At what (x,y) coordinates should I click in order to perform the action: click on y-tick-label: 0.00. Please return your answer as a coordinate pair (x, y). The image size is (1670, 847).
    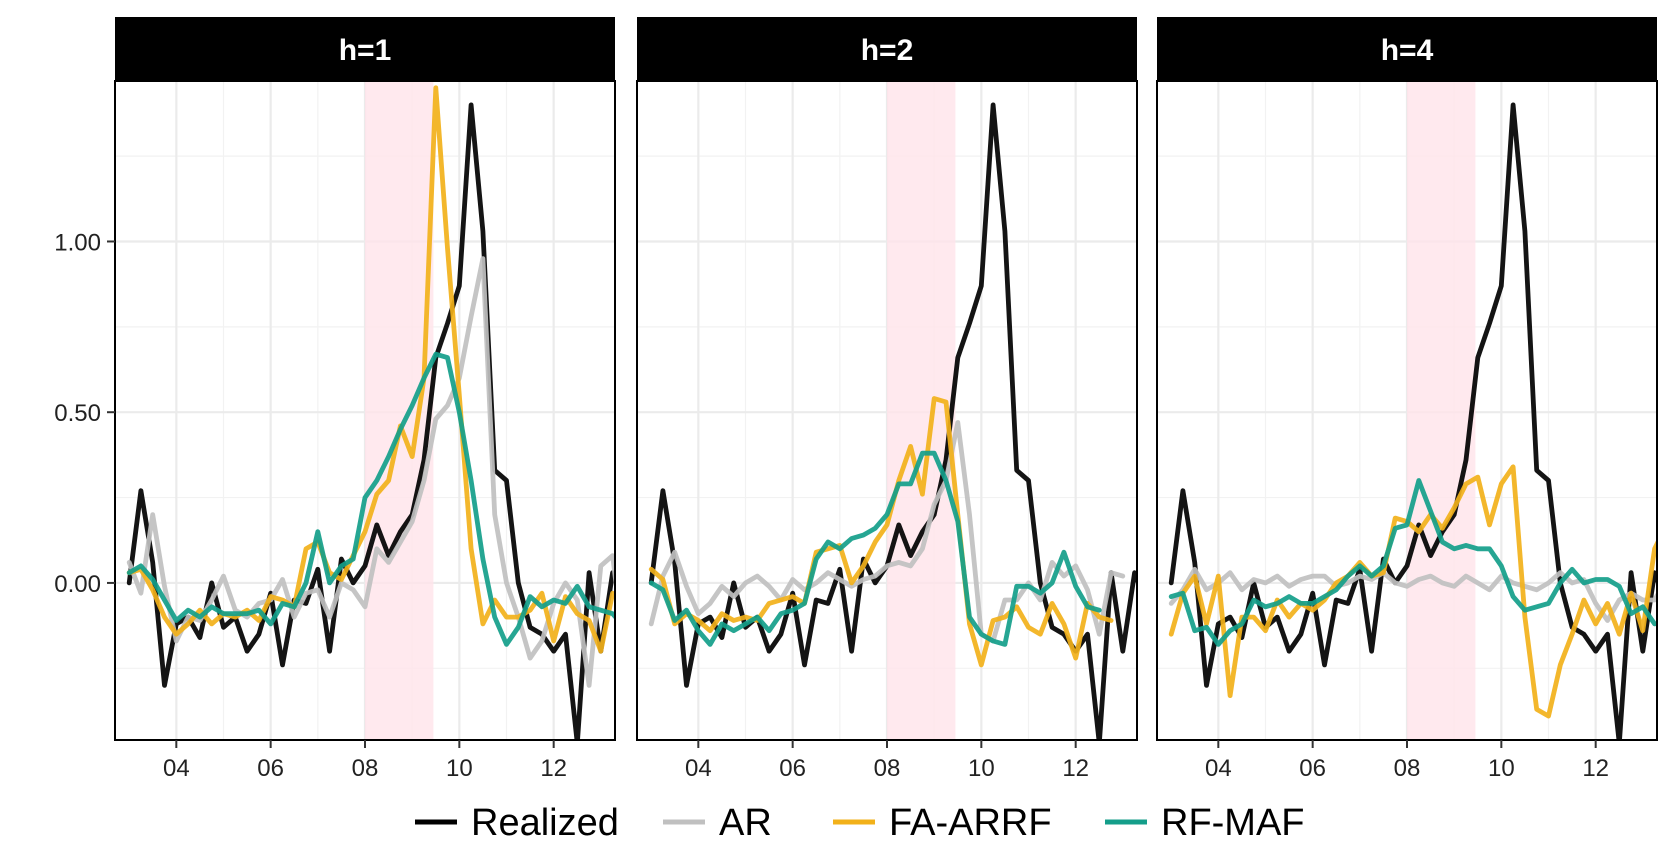
    Looking at the image, I should click on (77, 584).